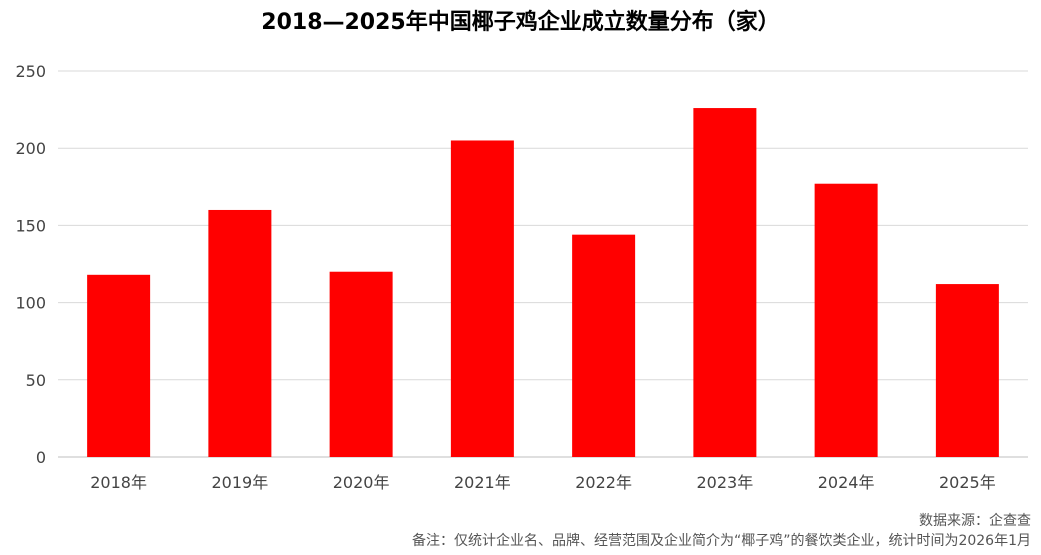 The image size is (1041, 555). I want to click on x-tick-label: 2020年, so click(361, 482).